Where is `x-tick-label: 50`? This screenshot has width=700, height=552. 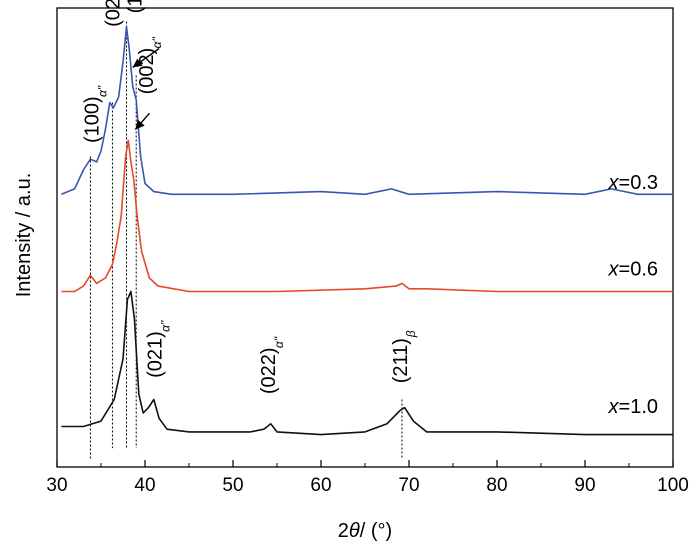 x-tick-label: 50 is located at coordinates (232, 485).